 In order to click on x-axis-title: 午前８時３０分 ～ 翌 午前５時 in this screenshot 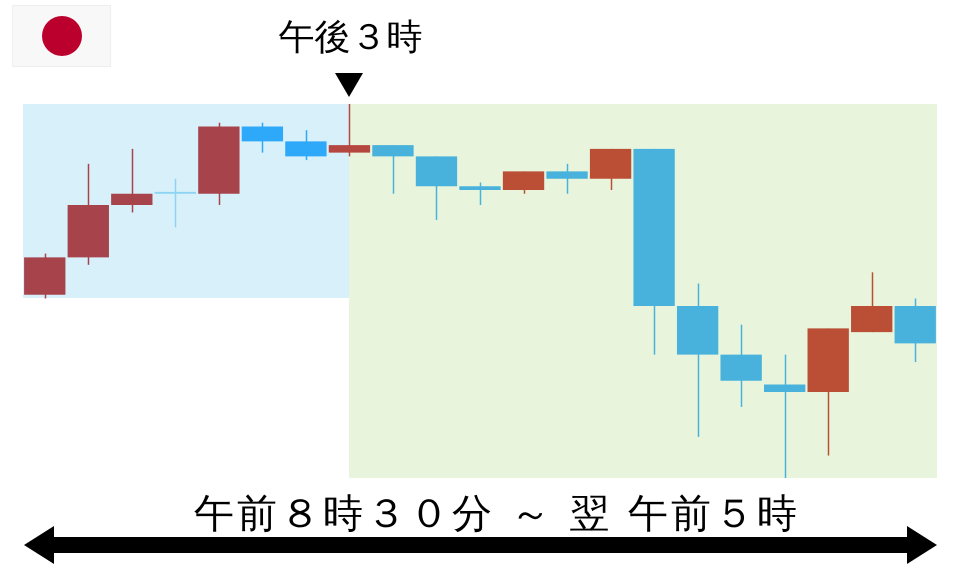, I will do `click(497, 514)`.